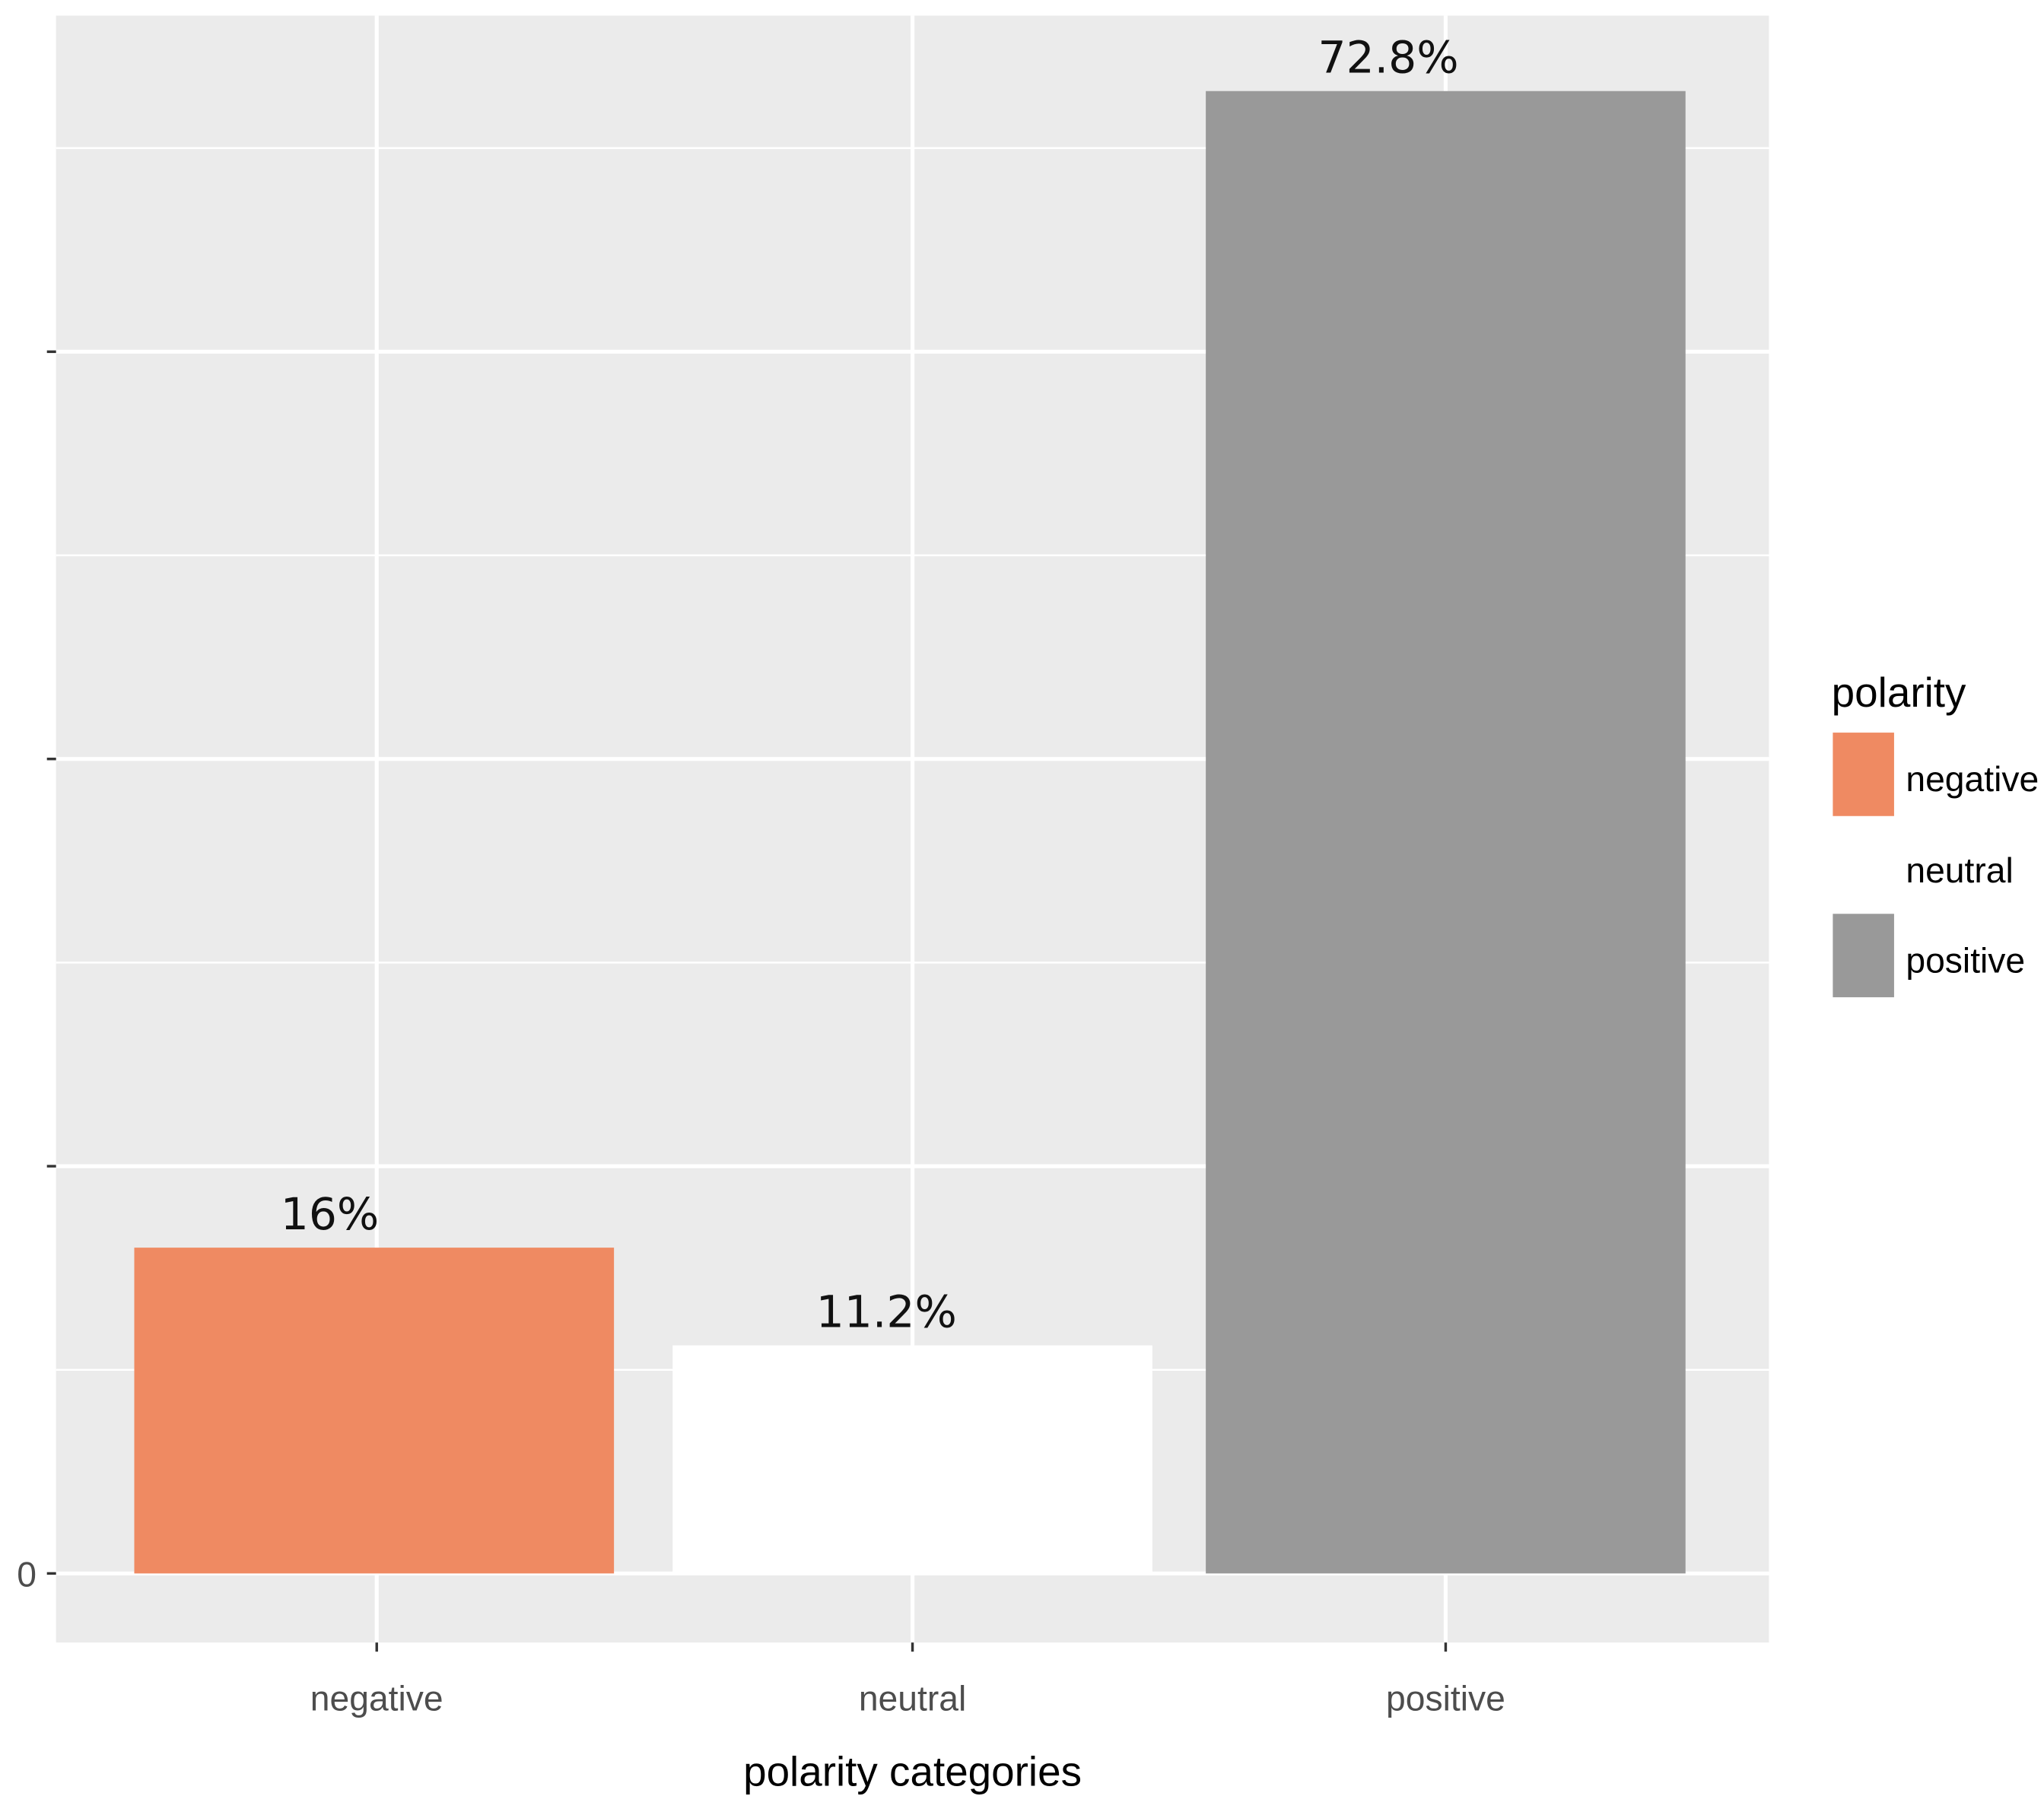  Describe the element at coordinates (912, 1771) in the screenshot. I see `x-axis-title: polarity categories` at that location.